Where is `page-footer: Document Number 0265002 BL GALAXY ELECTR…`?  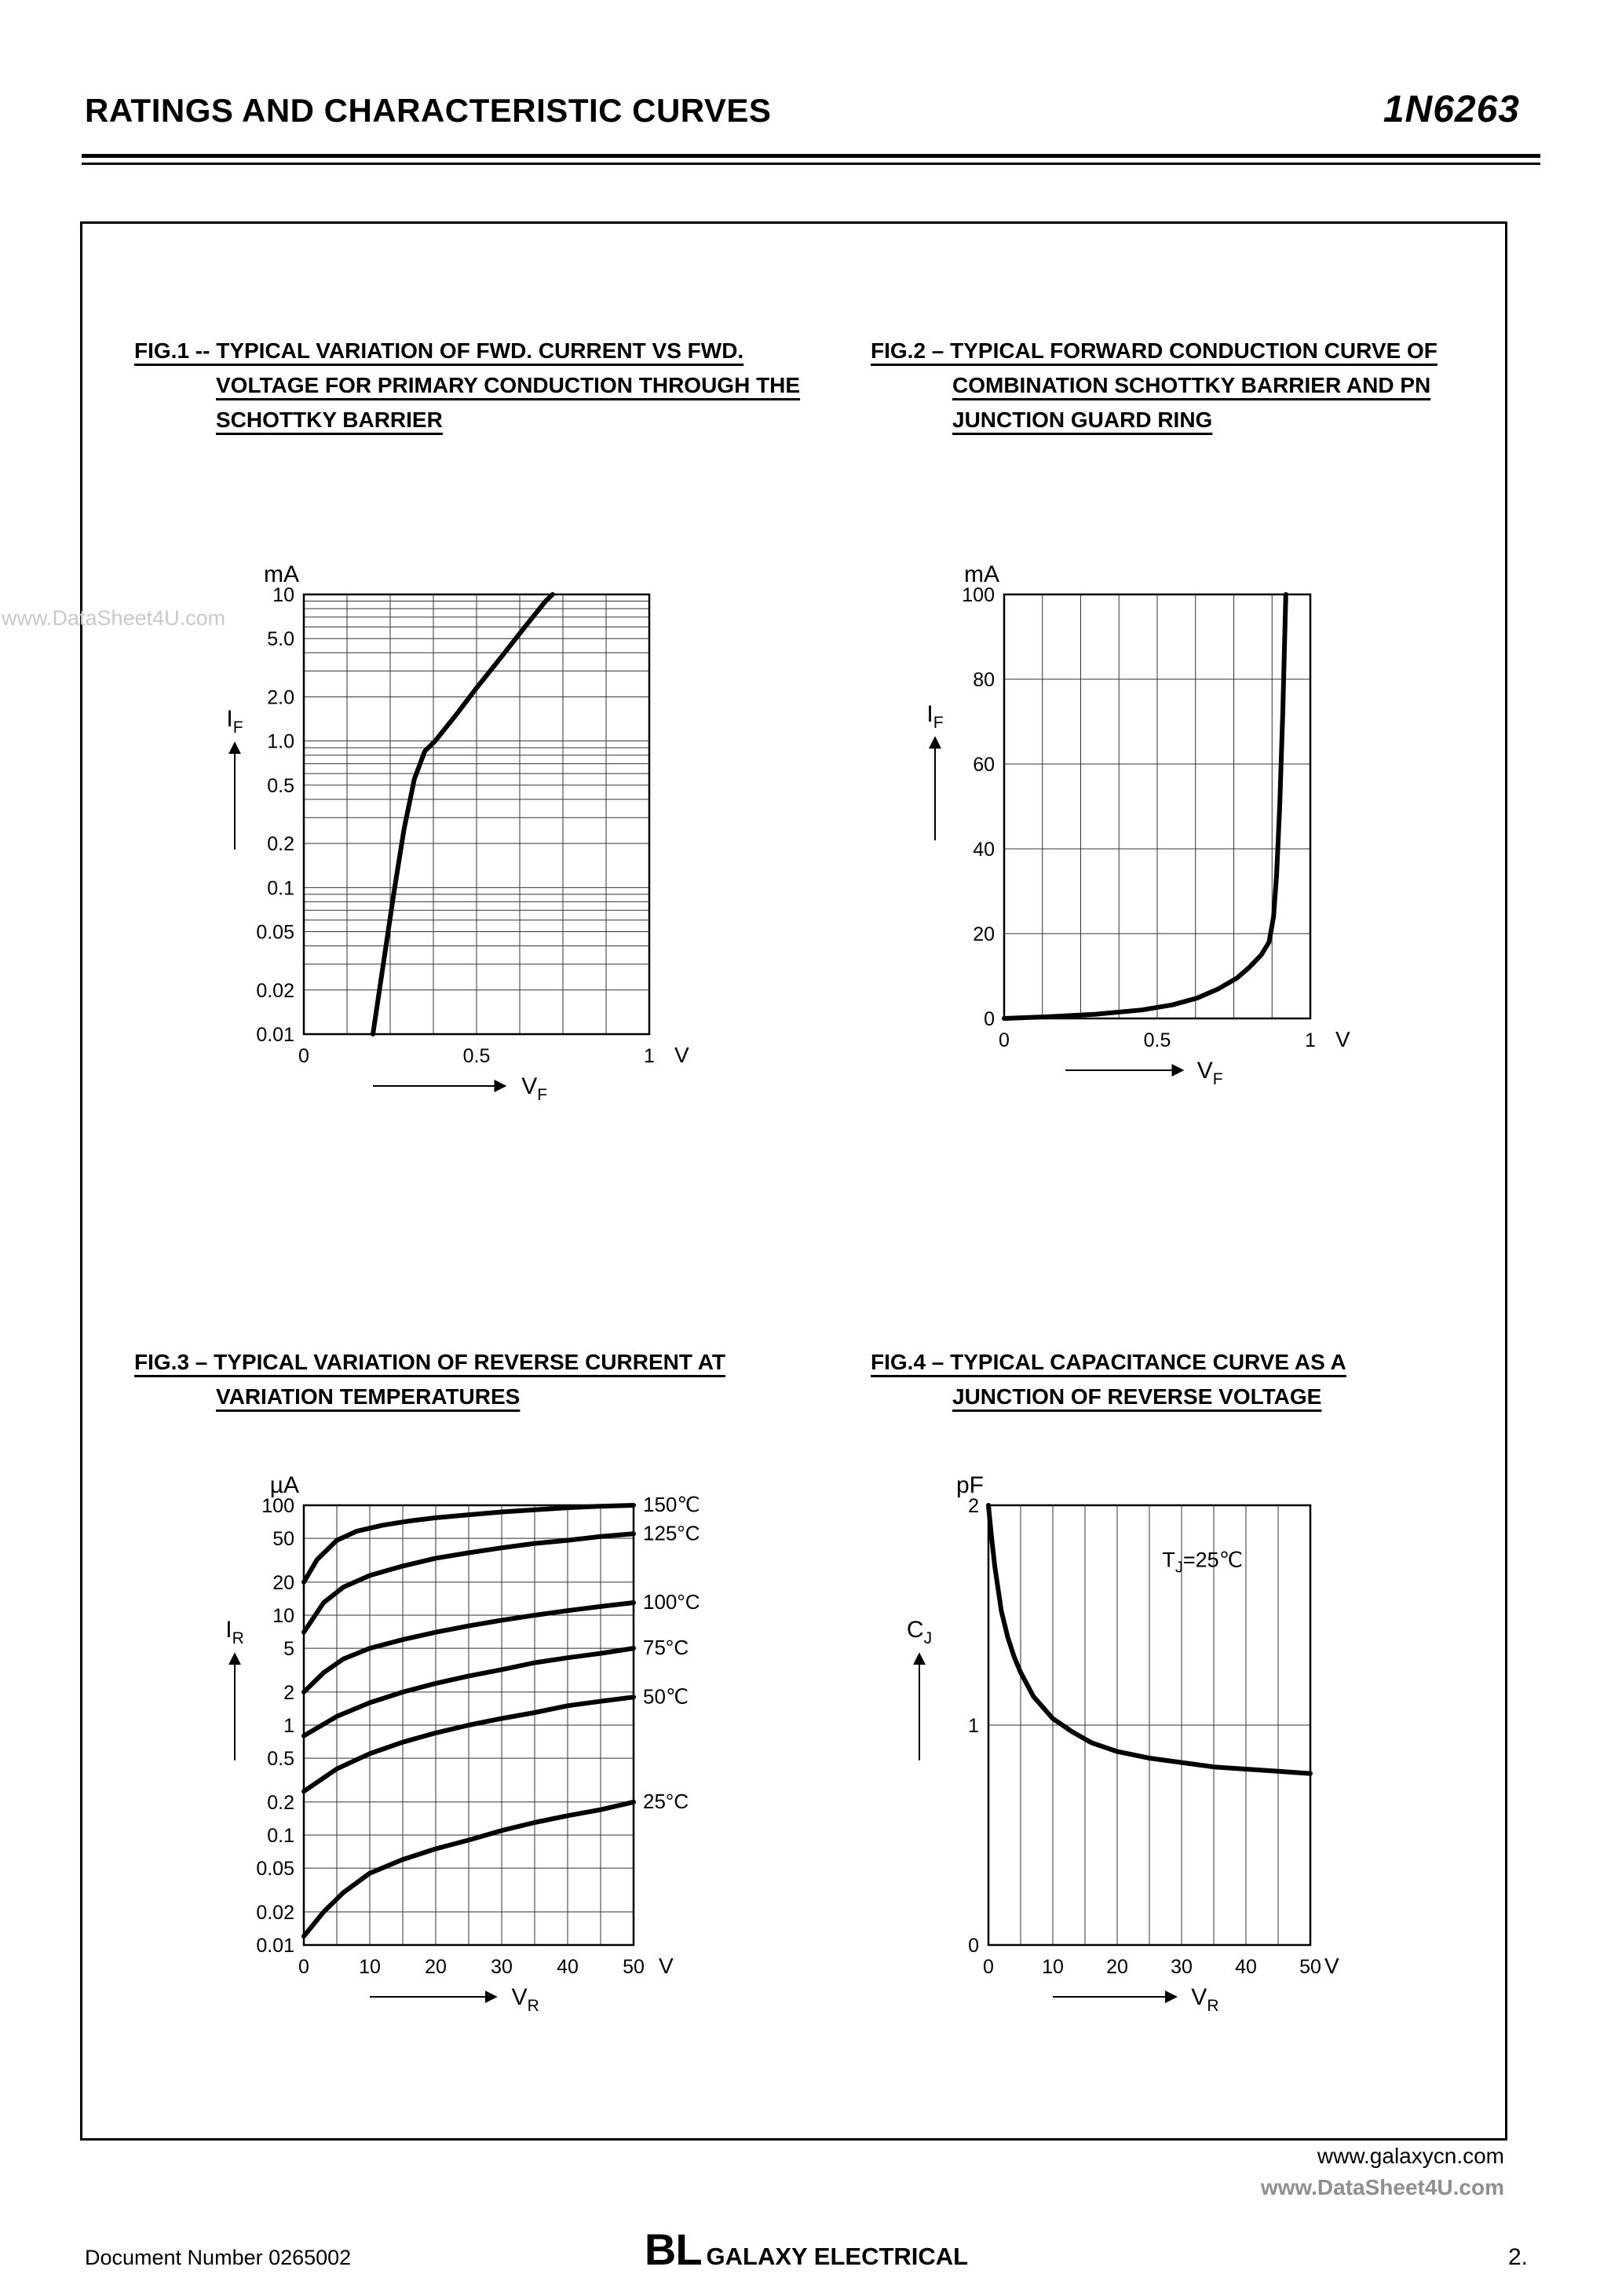 page-footer: Document Number 0265002 BL GALAXY ELECTR… is located at coordinates (807, 2250).